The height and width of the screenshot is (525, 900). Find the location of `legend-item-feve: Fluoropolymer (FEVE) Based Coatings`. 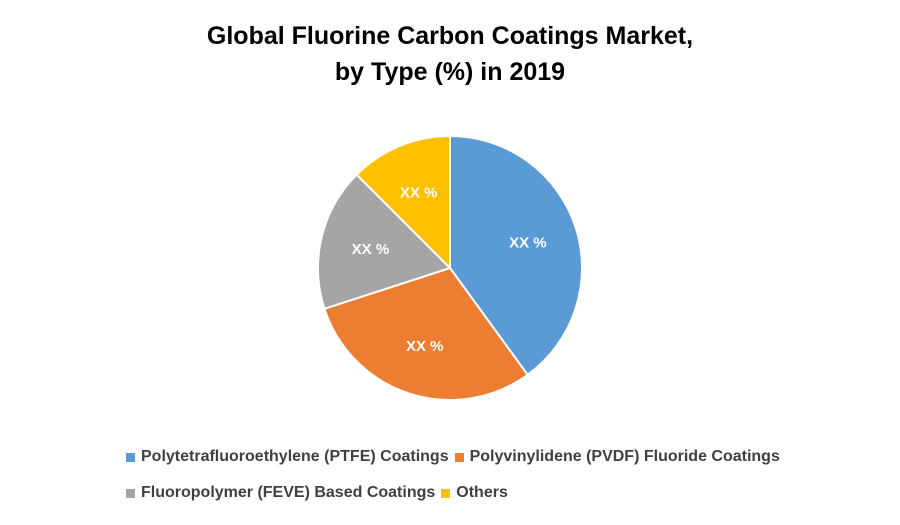

legend-item-feve: Fluoropolymer (FEVE) Based Coatings is located at coordinates (280, 493).